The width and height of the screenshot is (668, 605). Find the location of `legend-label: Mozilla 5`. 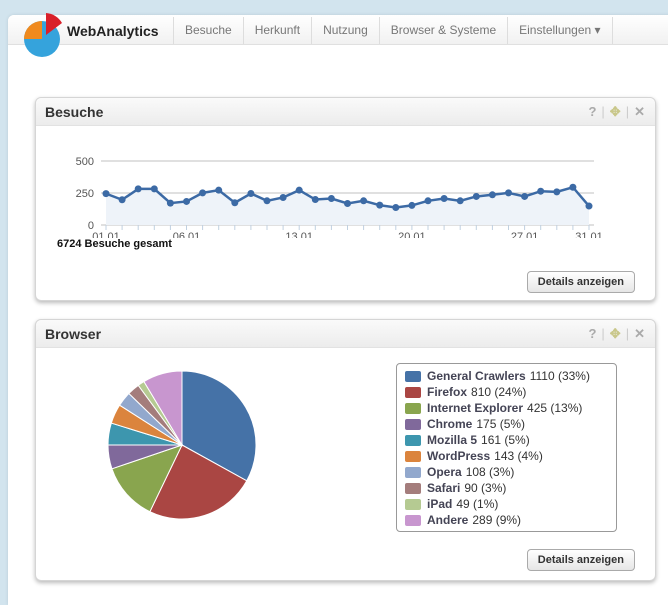

legend-label: Mozilla 5 is located at coordinates (452, 440).